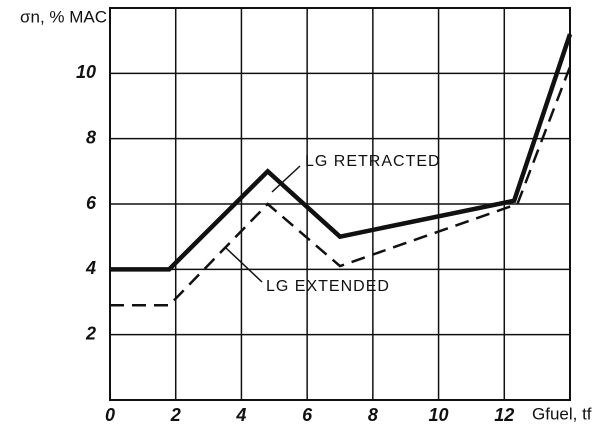 The width and height of the screenshot is (613, 432). What do you see at coordinates (91, 137) in the screenshot?
I see `y-tick-label: 8` at bounding box center [91, 137].